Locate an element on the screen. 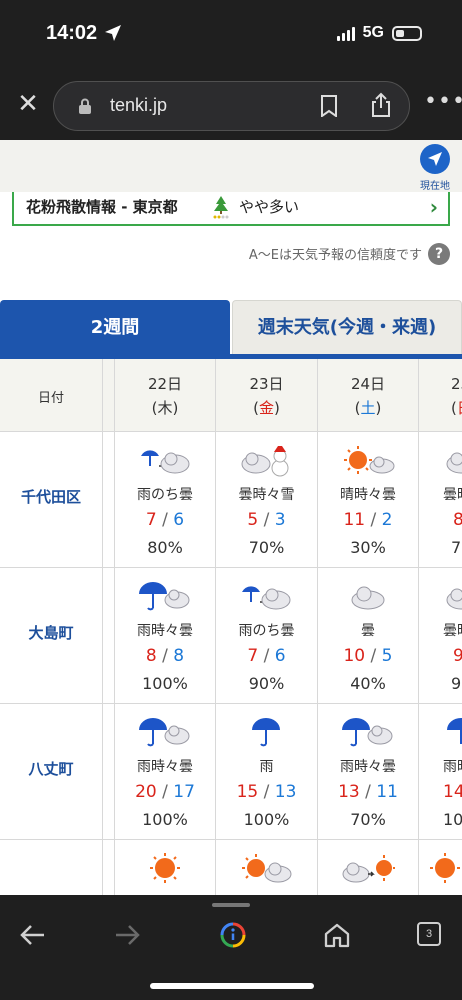 The width and height of the screenshot is (462, 1000). sunny-icon is located at coordinates (445, 868).